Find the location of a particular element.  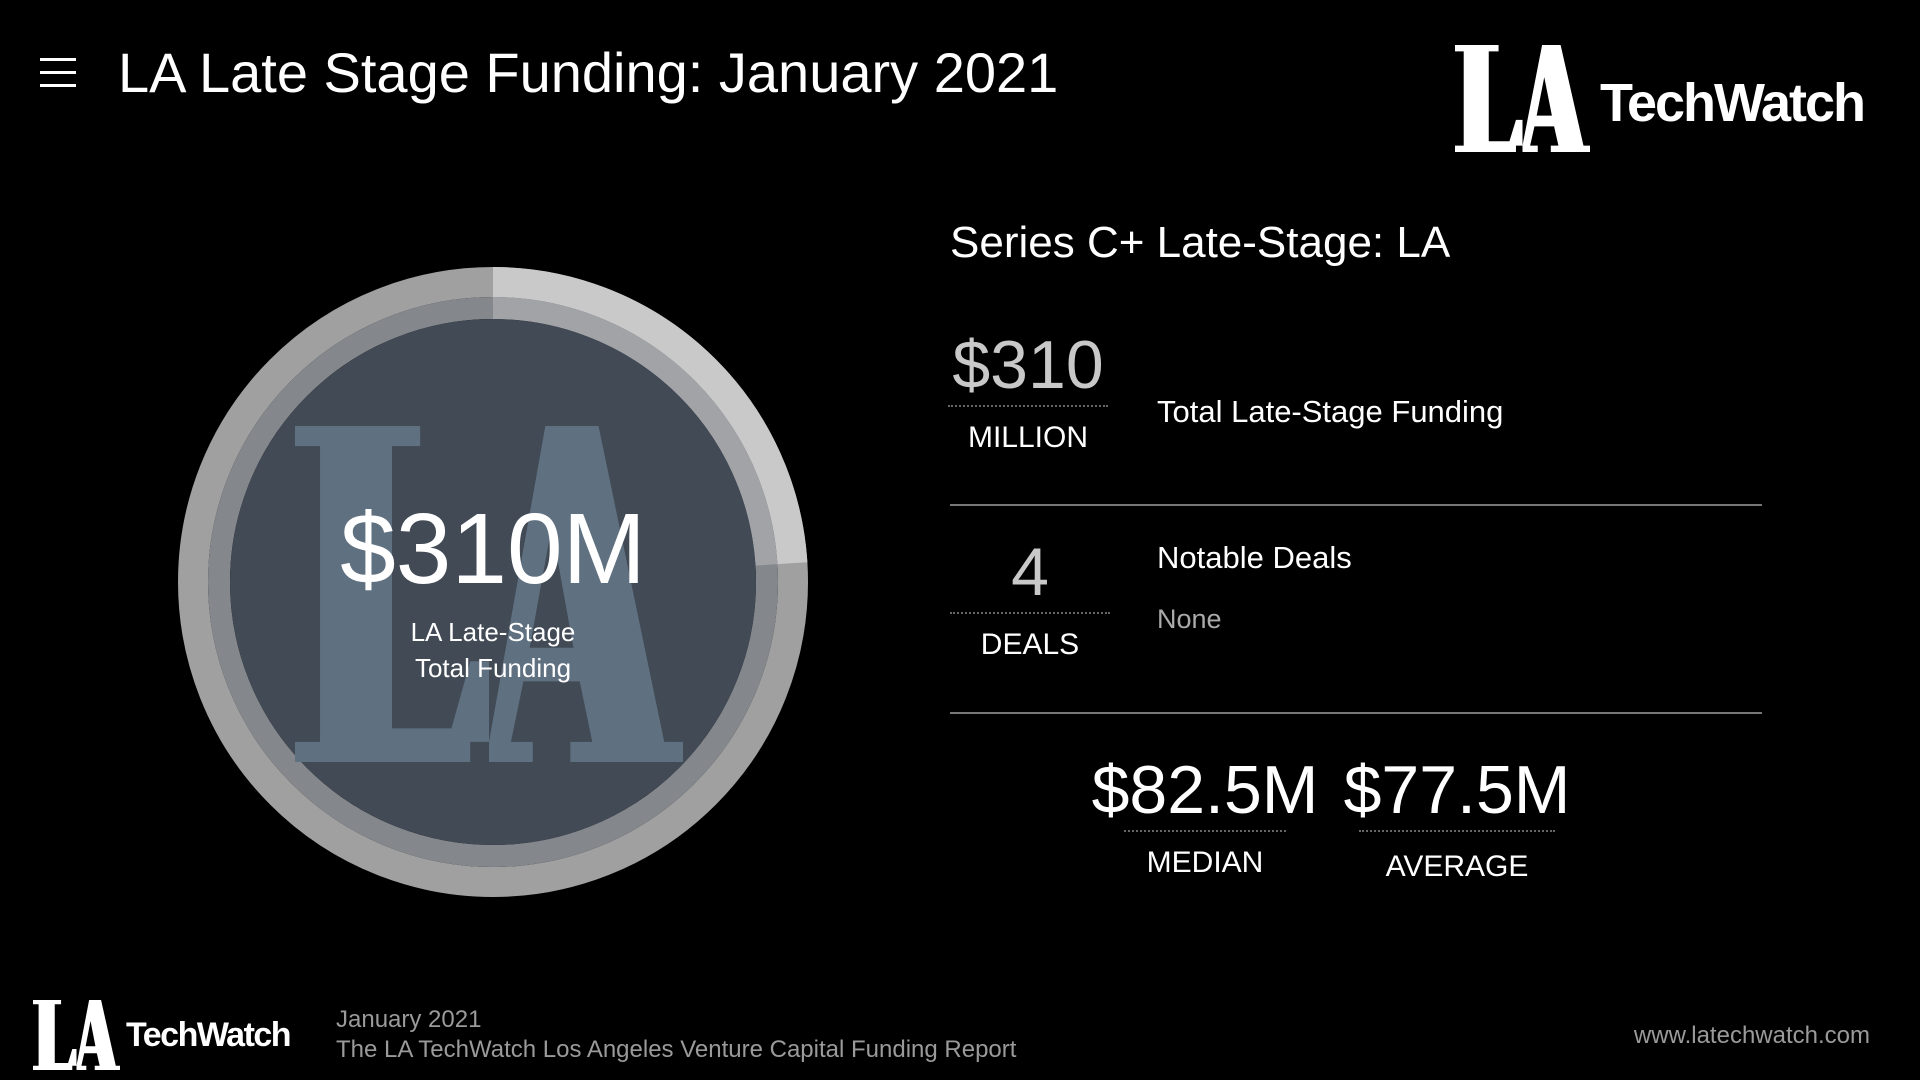

median-value: $82.5M is located at coordinates (1205, 790).